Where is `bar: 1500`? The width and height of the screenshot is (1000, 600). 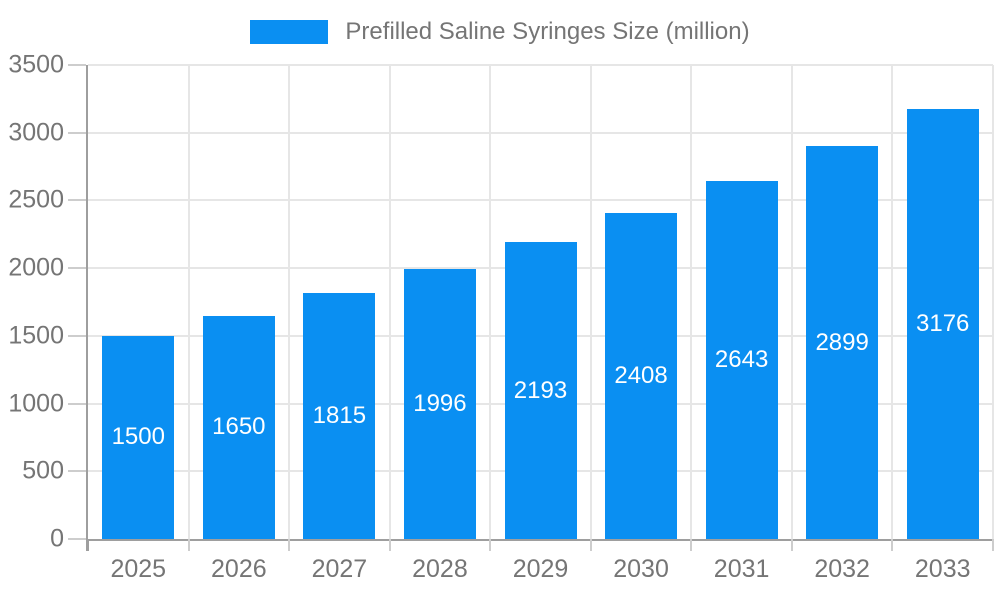
bar: 1500 is located at coordinates (138, 437).